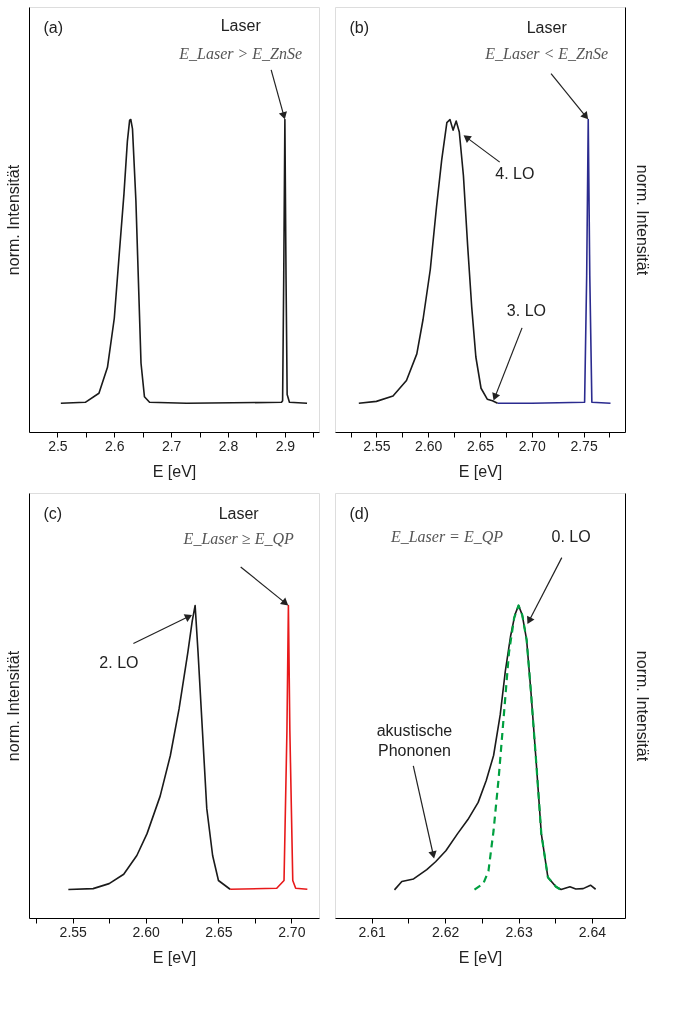 This screenshot has height=1019, width=681. Describe the element at coordinates (571, 537) in the screenshot. I see `annotation: 0. LO` at that location.